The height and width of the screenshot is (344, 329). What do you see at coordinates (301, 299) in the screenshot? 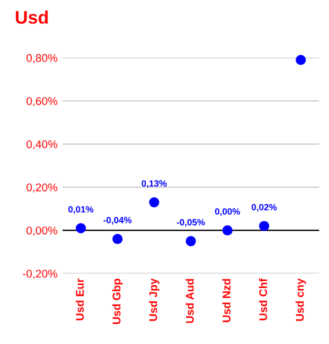
I see `x-tick-label: Usd cny` at bounding box center [301, 299].